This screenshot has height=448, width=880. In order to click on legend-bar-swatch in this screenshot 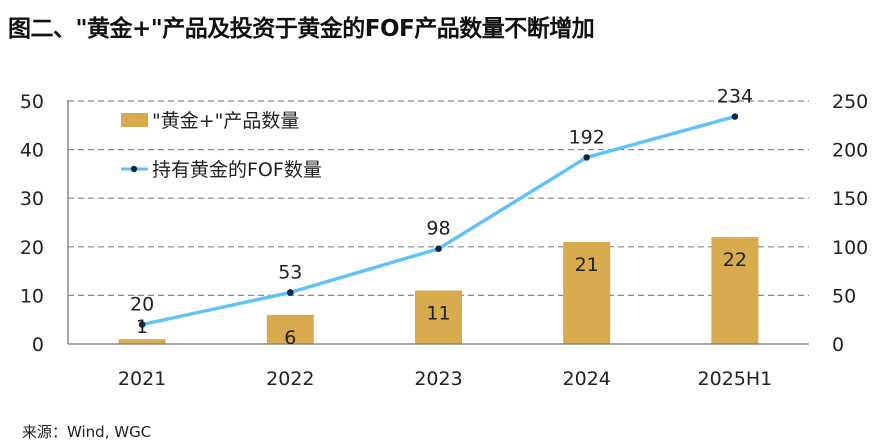, I will do `click(134, 120)`.